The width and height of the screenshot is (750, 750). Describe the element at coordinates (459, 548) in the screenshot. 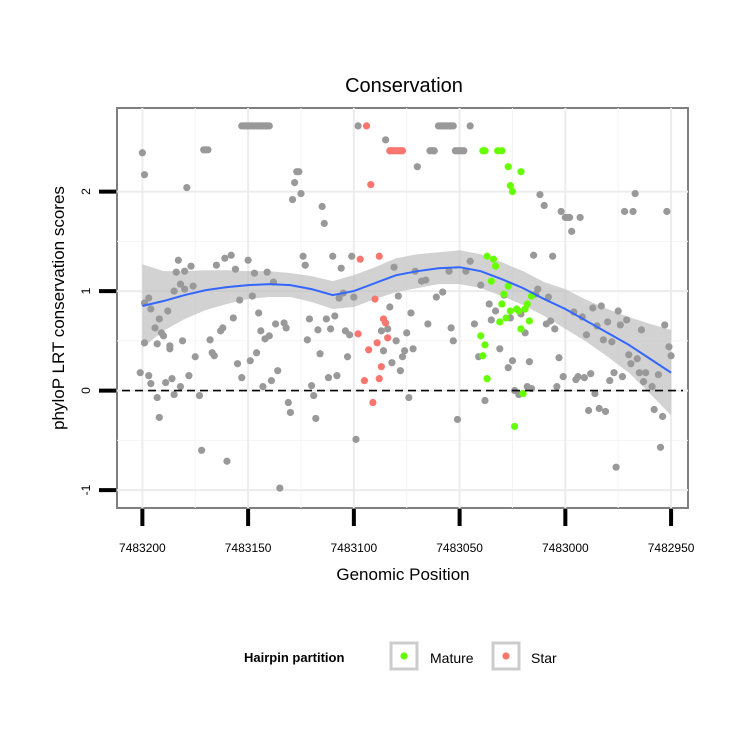

I see `x-tick-label: 7483050` at that location.